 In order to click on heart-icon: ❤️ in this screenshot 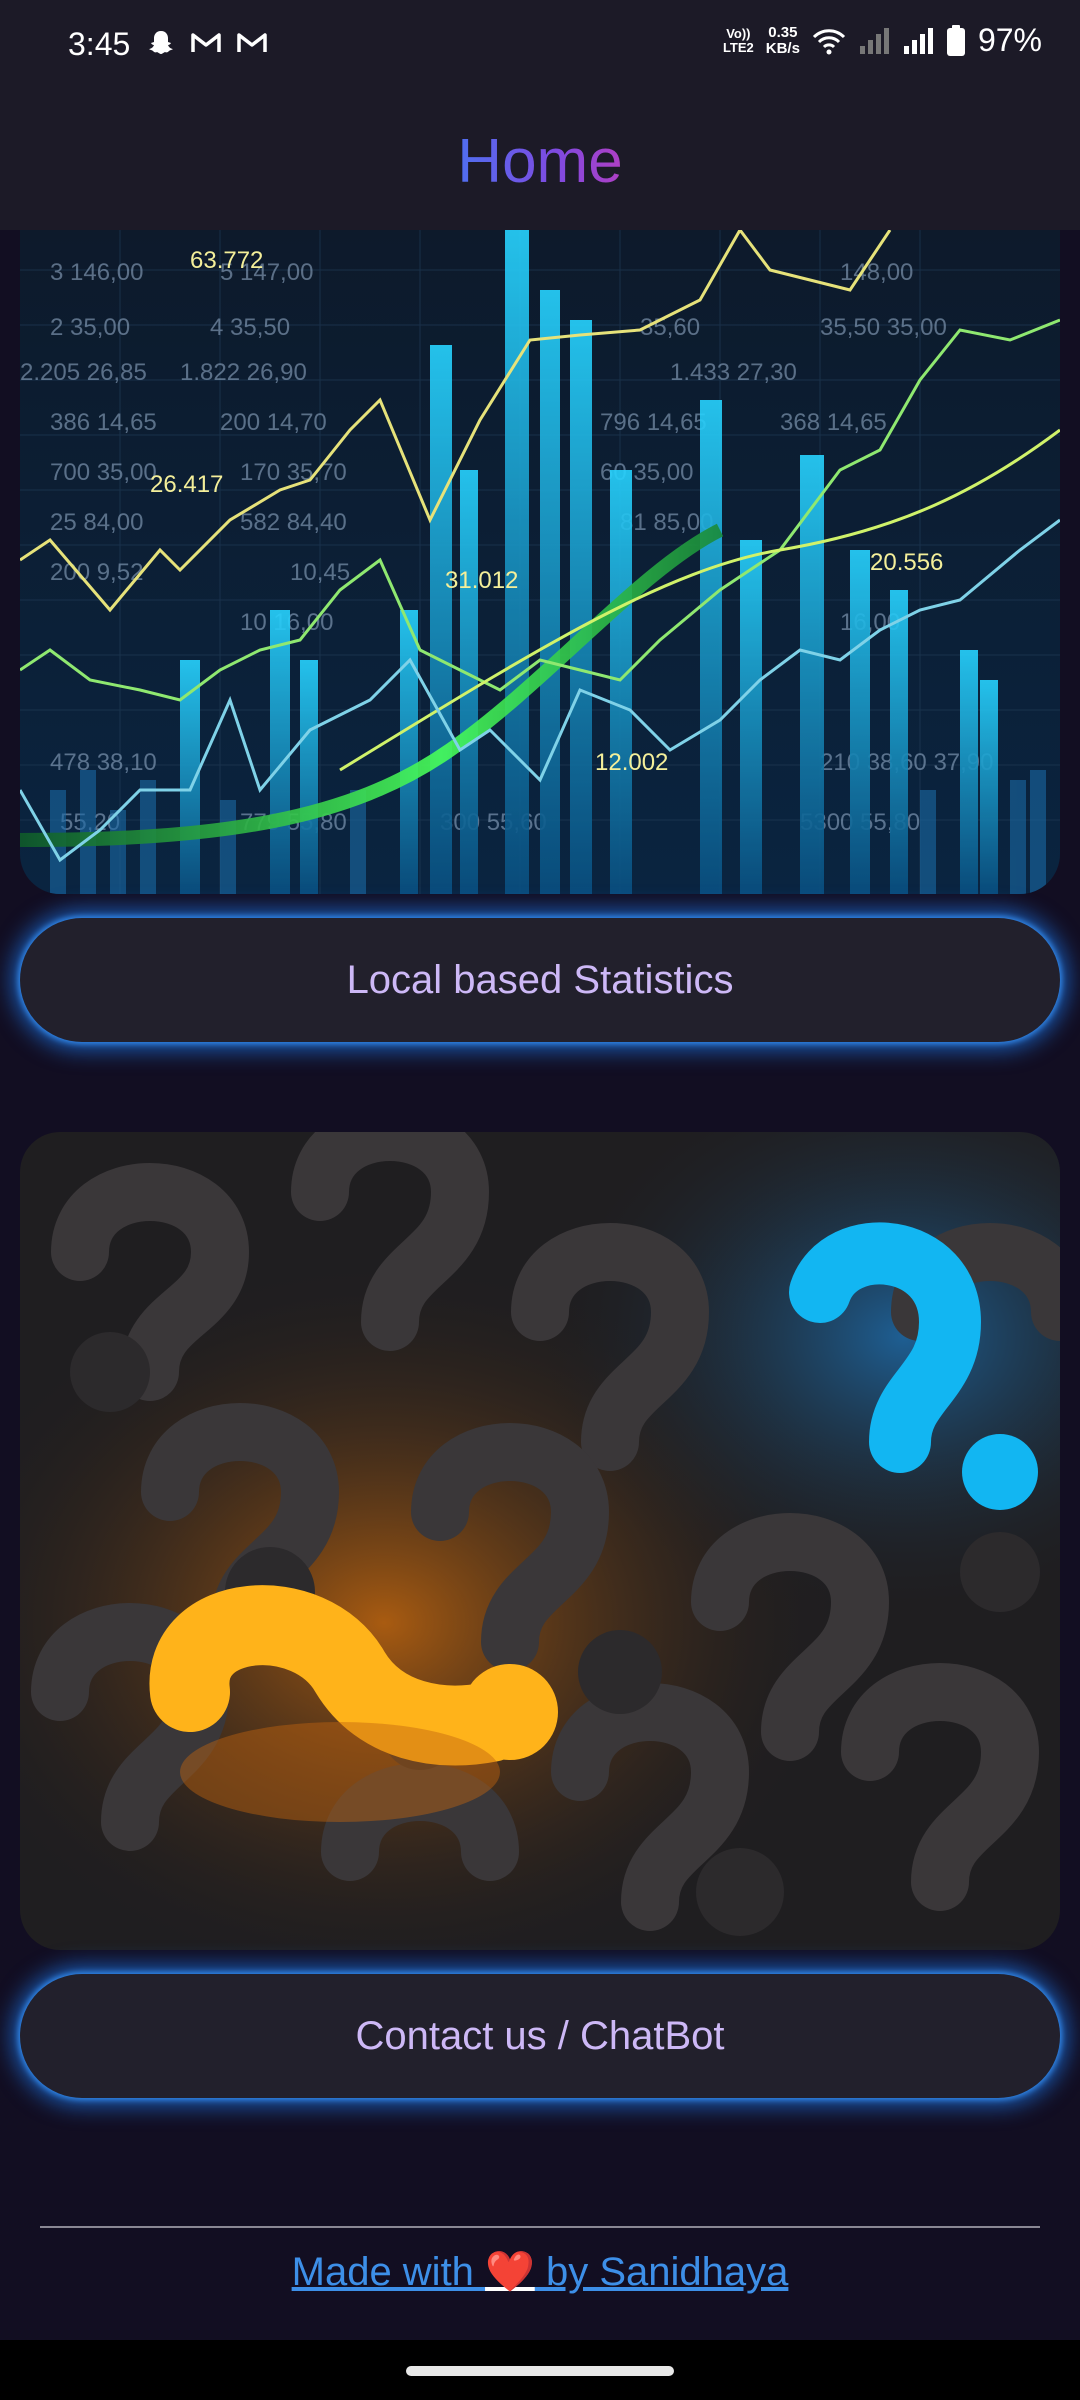, I will do `click(510, 2272)`.